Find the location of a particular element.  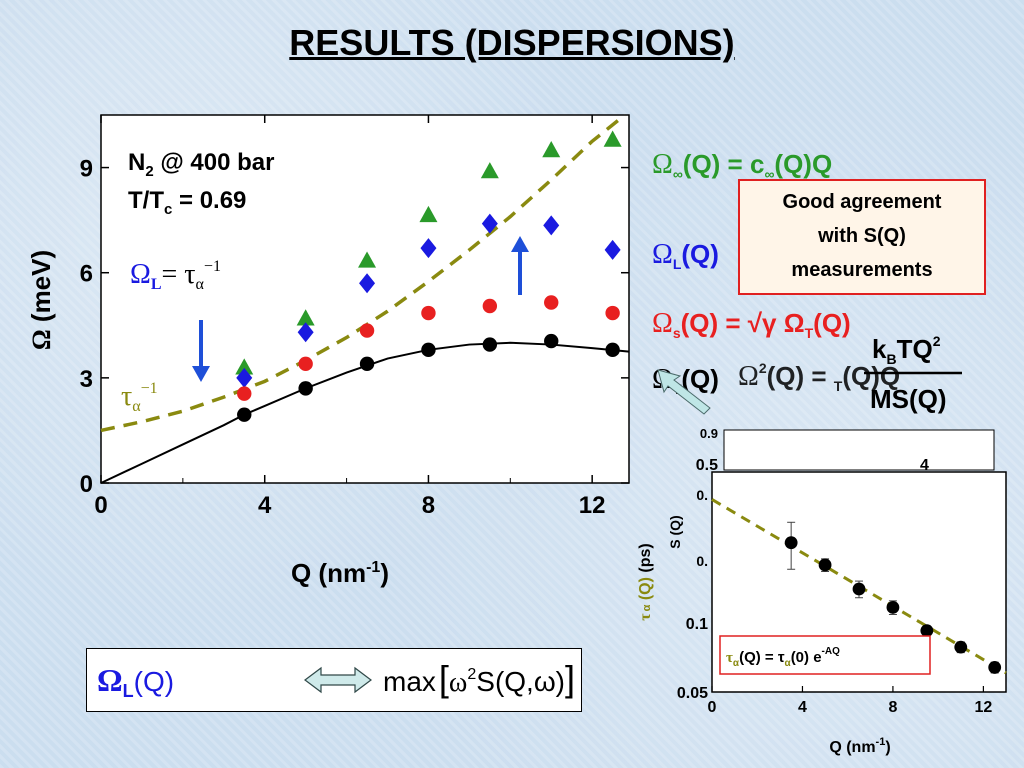

relation-box is located at coordinates (825, 655).